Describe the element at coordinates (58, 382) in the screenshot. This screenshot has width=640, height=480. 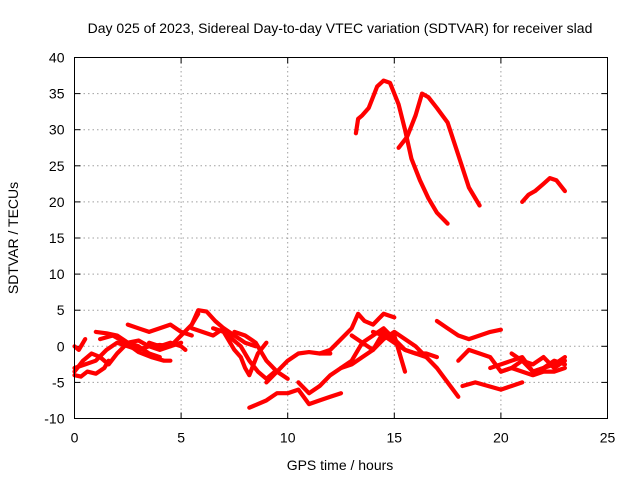
I see `y-tick-label: -5` at that location.